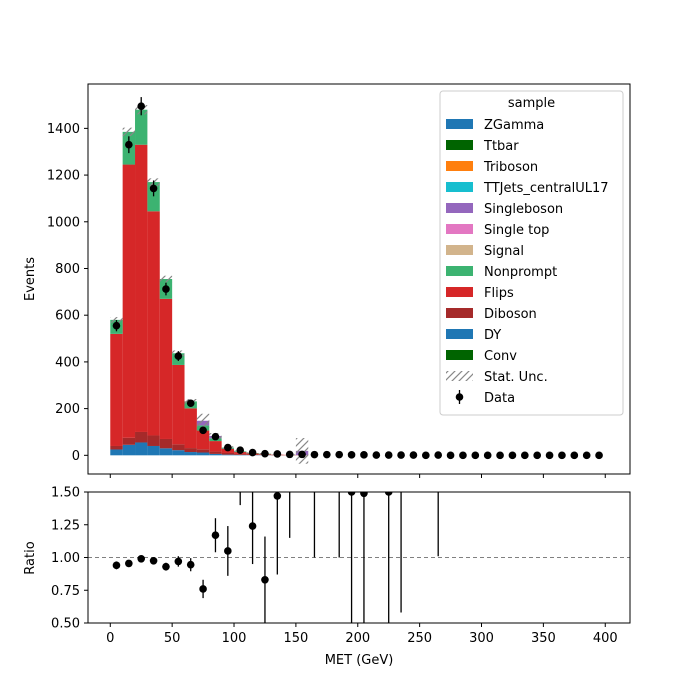 The image size is (700, 700). Describe the element at coordinates (65, 493) in the screenshot. I see `ratio-y-tick-label: 1.50` at that location.